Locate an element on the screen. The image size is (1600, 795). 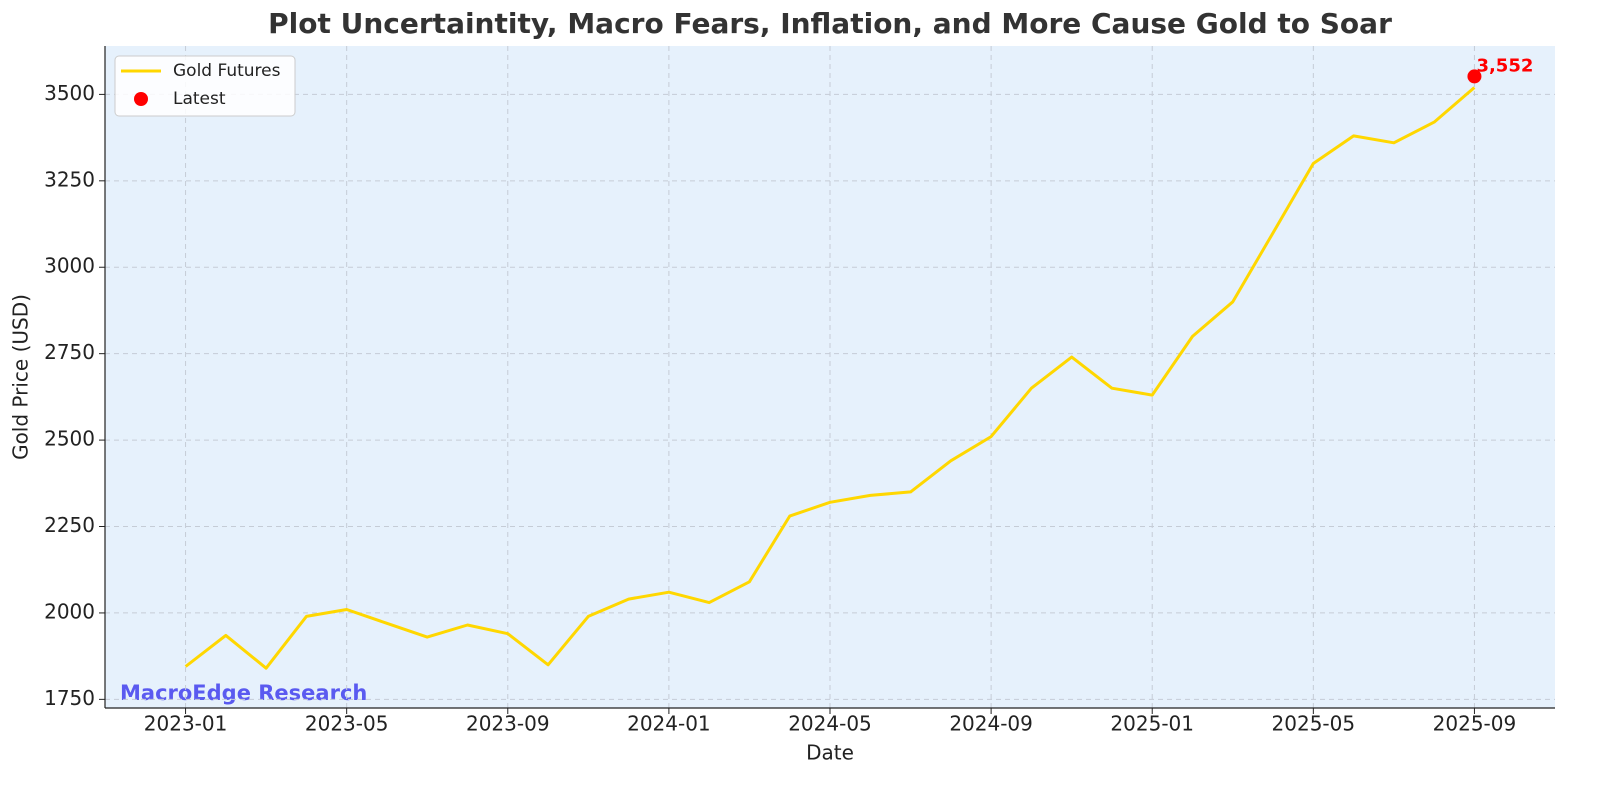
x-tick-label: 2023-05 is located at coordinates (347, 724).